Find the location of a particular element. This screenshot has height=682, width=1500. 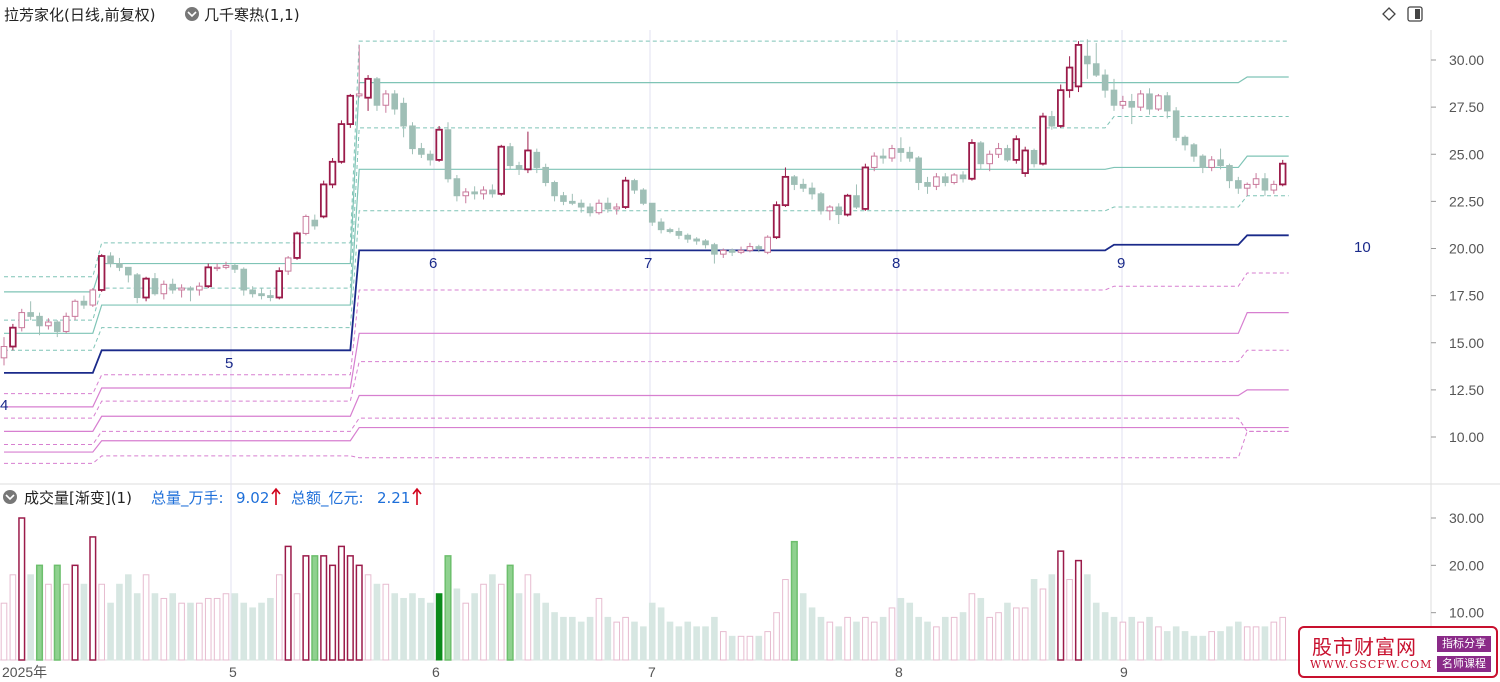

price-tick-label: 17.50 is located at coordinates (1466, 296).